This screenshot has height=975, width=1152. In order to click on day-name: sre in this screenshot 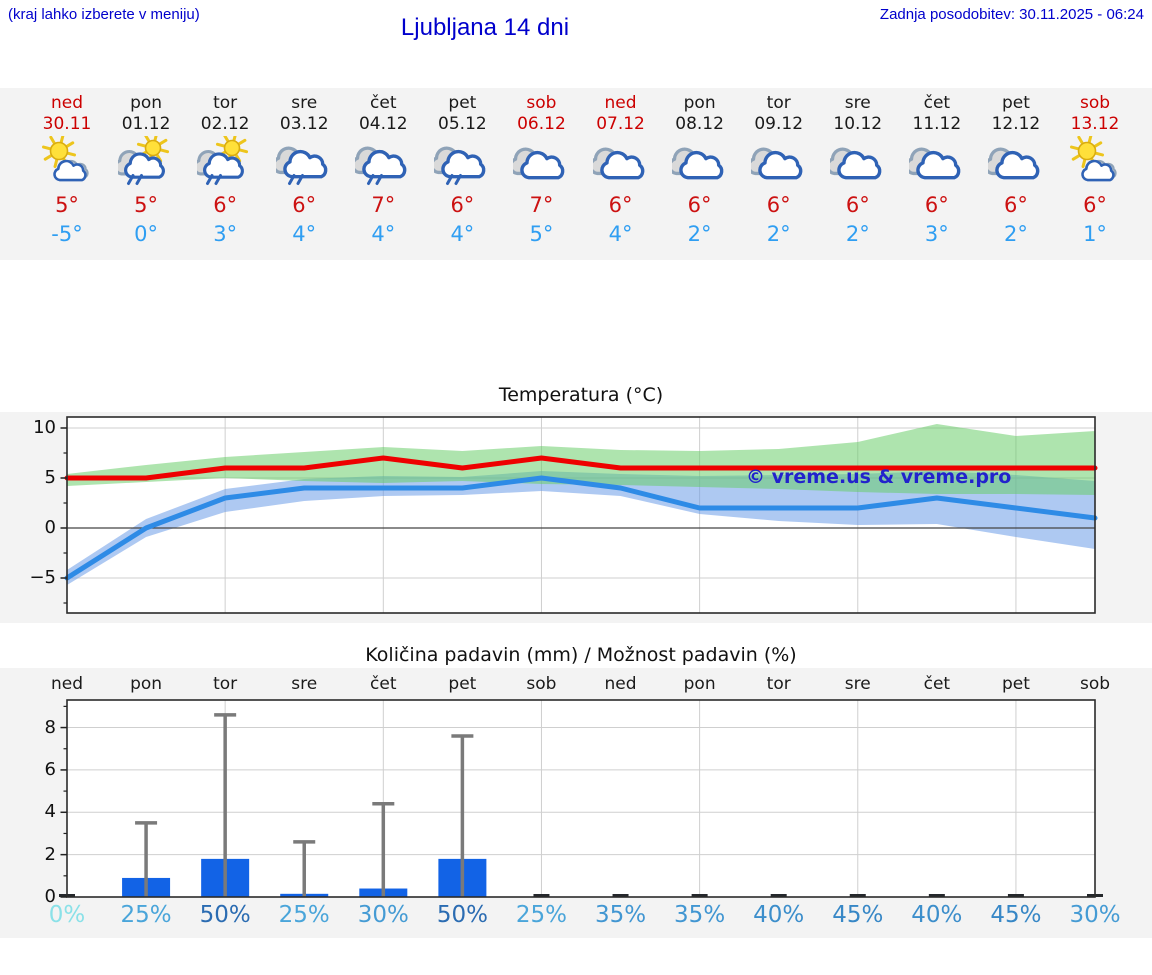, I will do `click(304, 103)`.